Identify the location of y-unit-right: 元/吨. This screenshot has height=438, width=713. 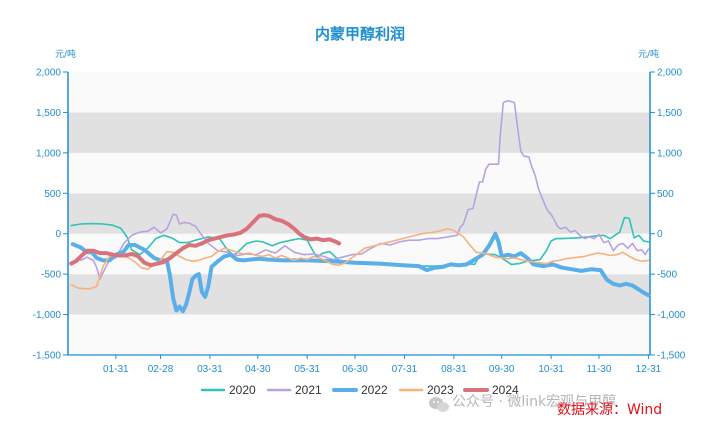
(648, 54).